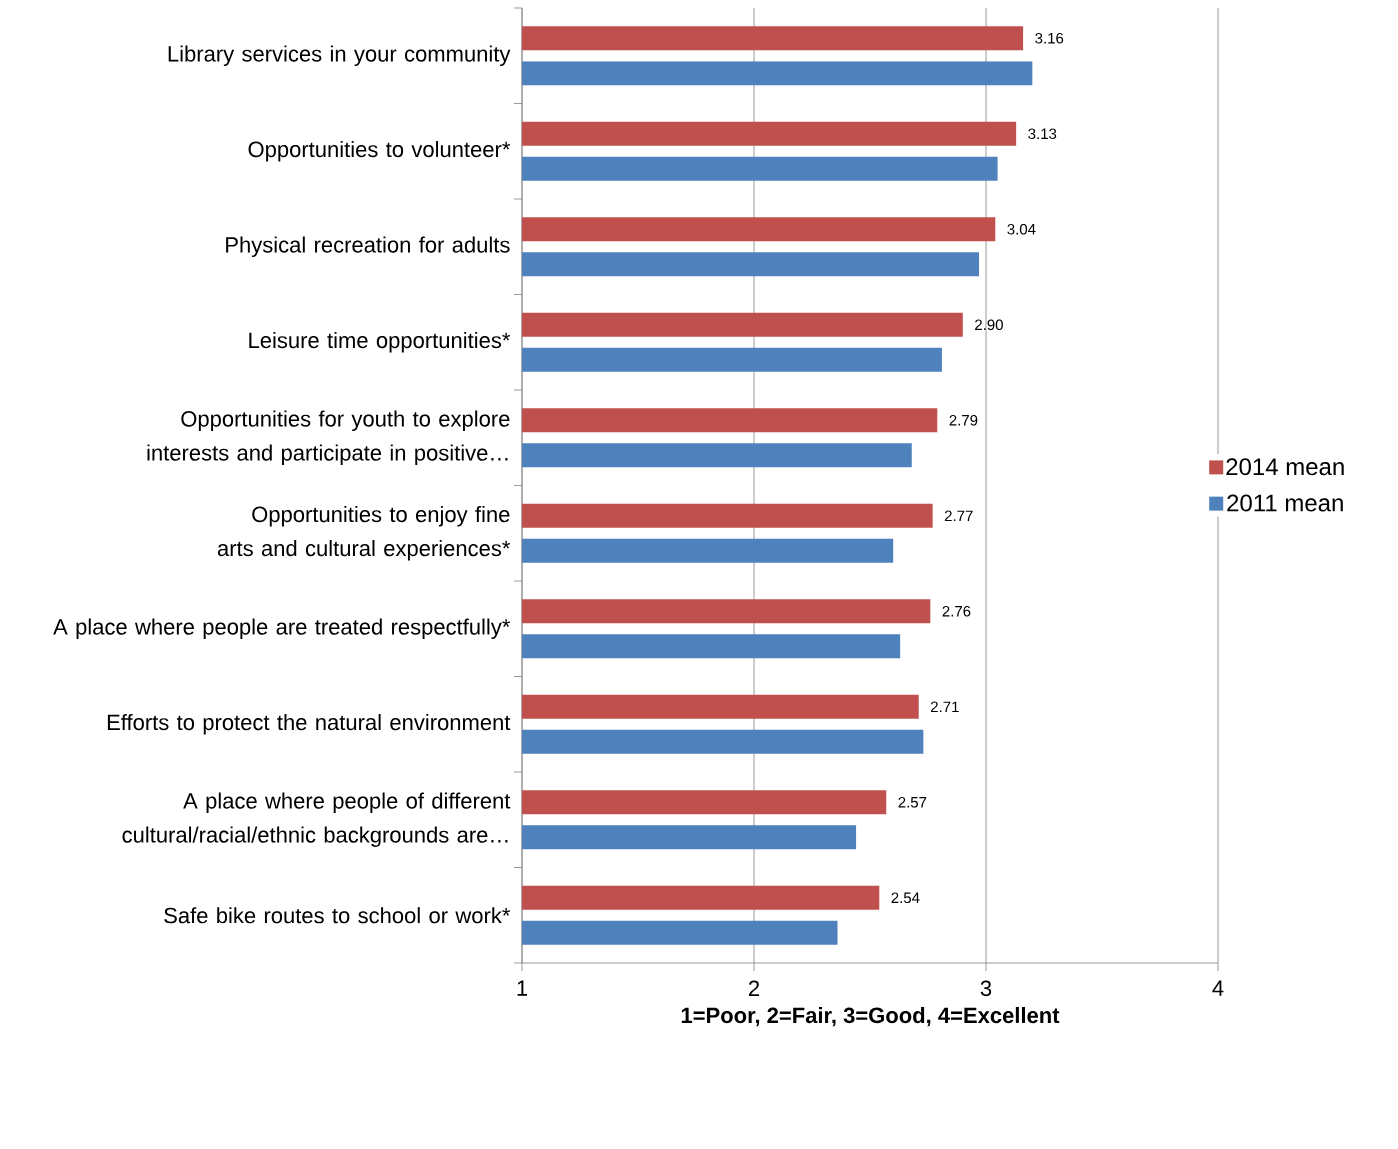 This screenshot has height=1149, width=1398. Describe the element at coordinates (380, 342) in the screenshot. I see `y-tick-label: Leisure time opportunities*` at that location.